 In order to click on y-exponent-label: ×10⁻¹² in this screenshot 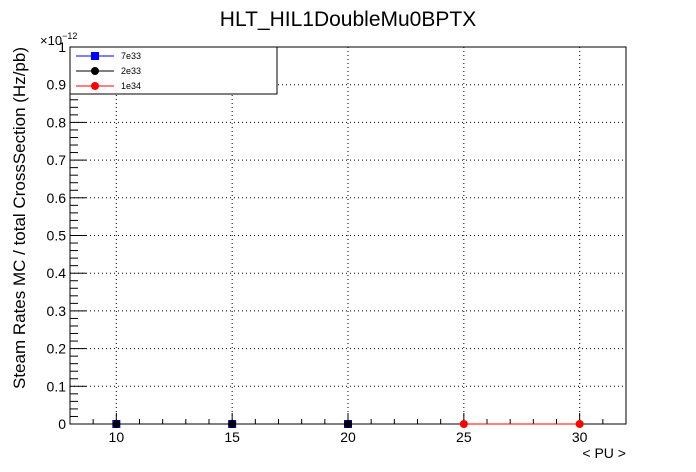, I will do `click(58, 39)`.